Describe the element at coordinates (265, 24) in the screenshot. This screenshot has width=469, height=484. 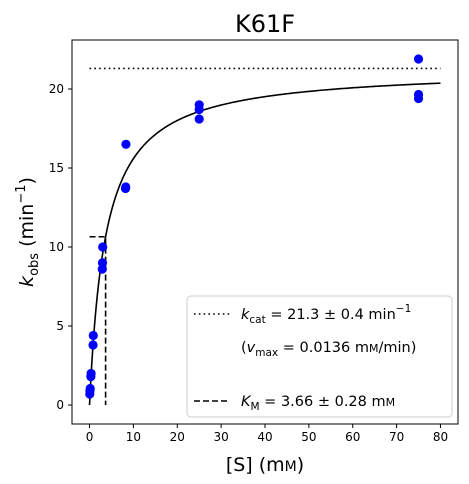
I see `chart-title: K61F` at that location.